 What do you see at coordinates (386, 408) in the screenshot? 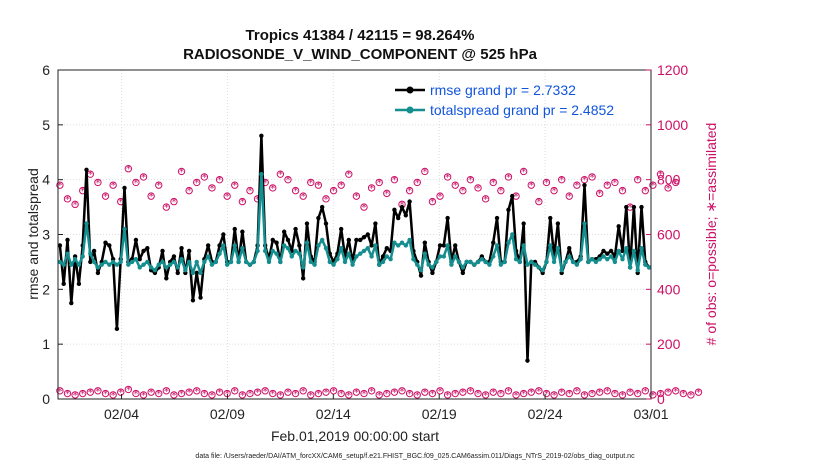
I see `x-axis-ticks: 02/04 02/09 02/14 02/19 02/24 03/01` at bounding box center [386, 408].